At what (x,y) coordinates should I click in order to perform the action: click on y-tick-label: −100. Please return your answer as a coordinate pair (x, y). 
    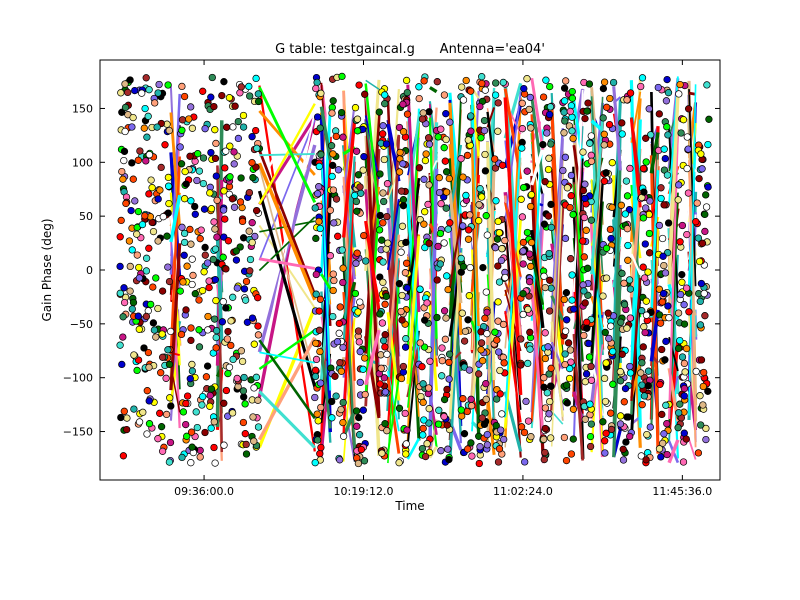
    Looking at the image, I should click on (78, 378).